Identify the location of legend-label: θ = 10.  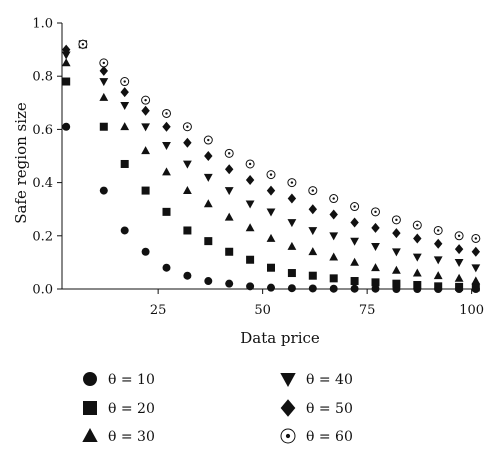
(131, 380).